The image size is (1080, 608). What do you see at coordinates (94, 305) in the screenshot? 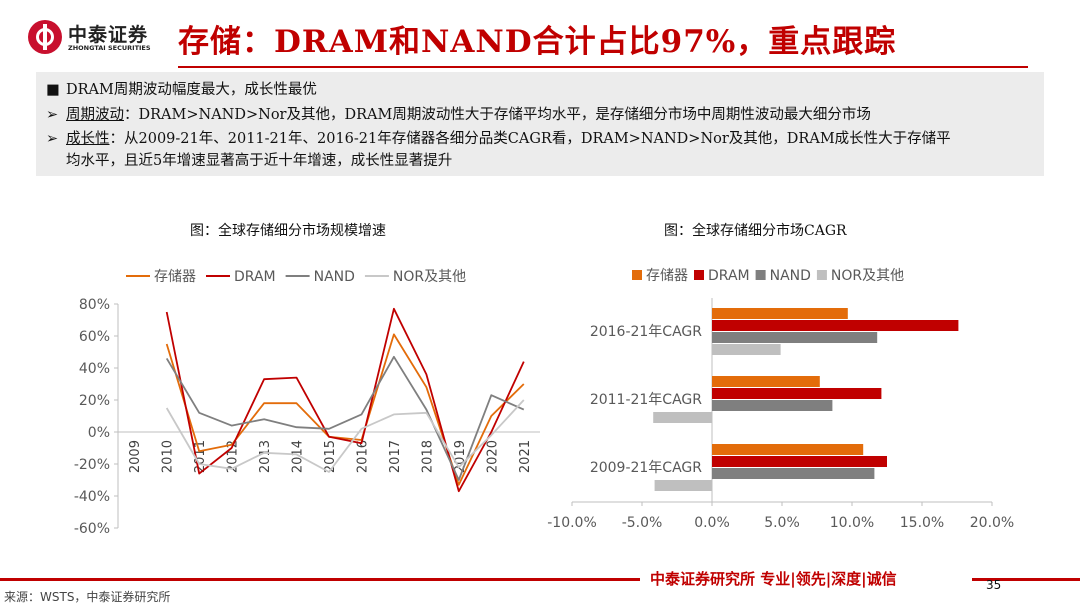
I see `y-tick-label: 80%` at bounding box center [94, 305].